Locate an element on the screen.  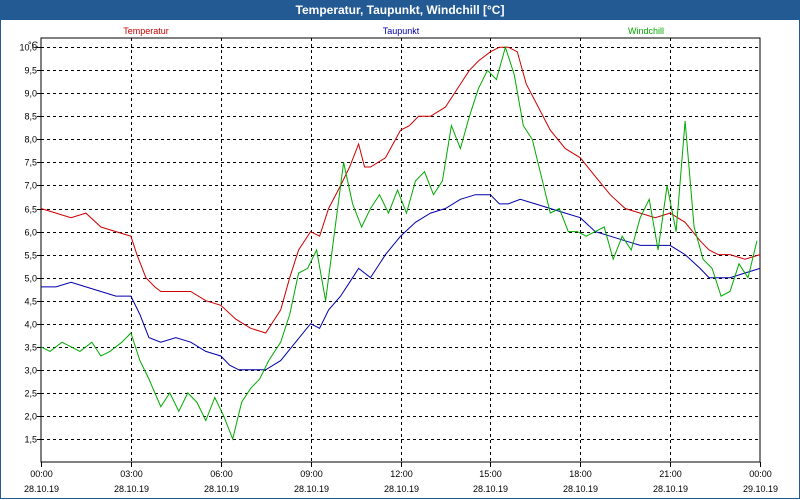
x-tick-time: 03:00 is located at coordinates (131, 474).